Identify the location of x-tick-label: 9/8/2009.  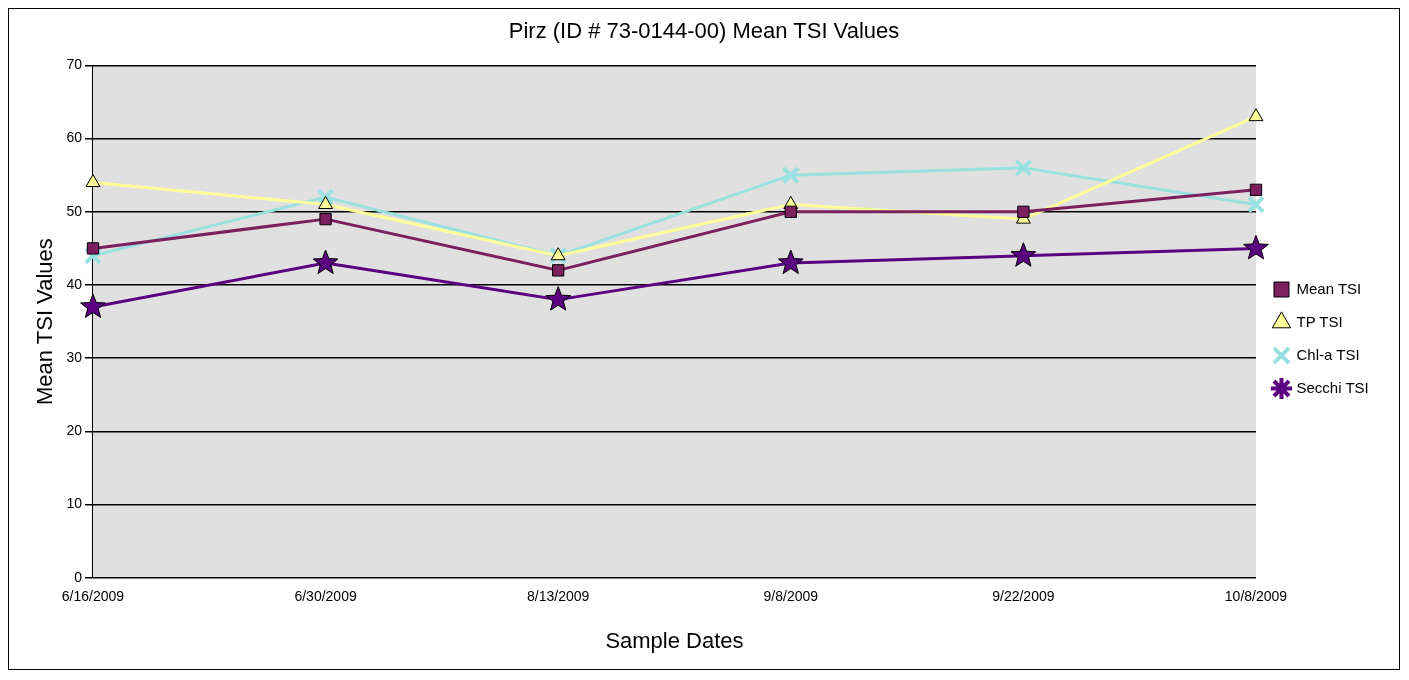
(791, 596).